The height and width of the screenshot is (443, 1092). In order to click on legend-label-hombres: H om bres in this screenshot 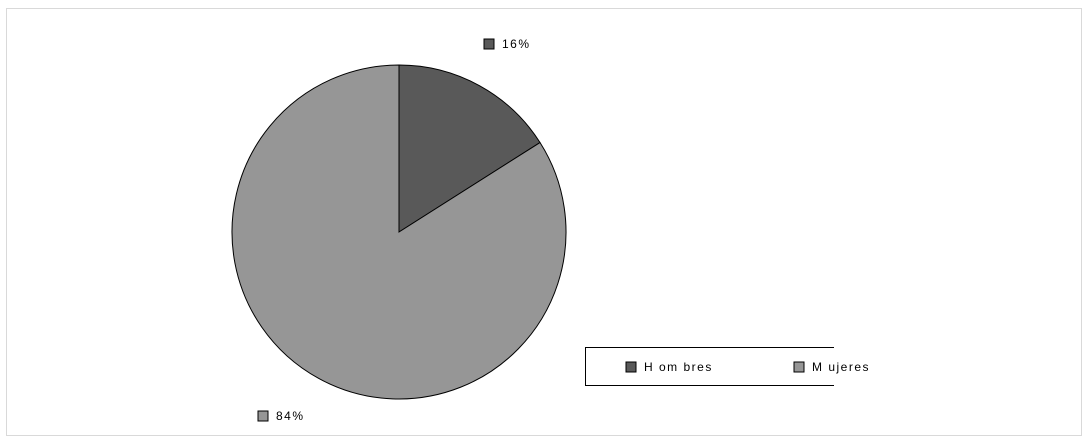, I will do `click(678, 367)`.